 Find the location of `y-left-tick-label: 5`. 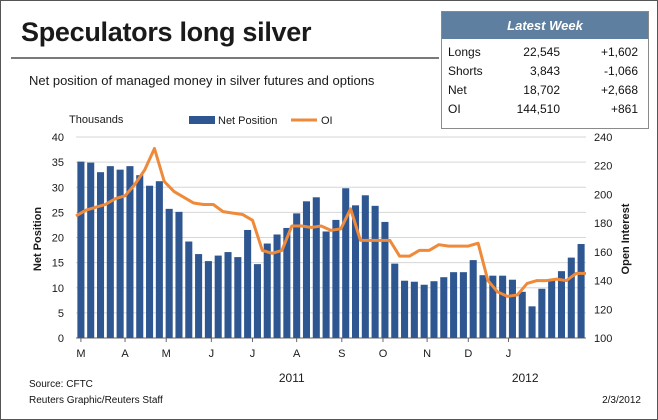

y-left-tick-label: 5 is located at coordinates (61, 314).